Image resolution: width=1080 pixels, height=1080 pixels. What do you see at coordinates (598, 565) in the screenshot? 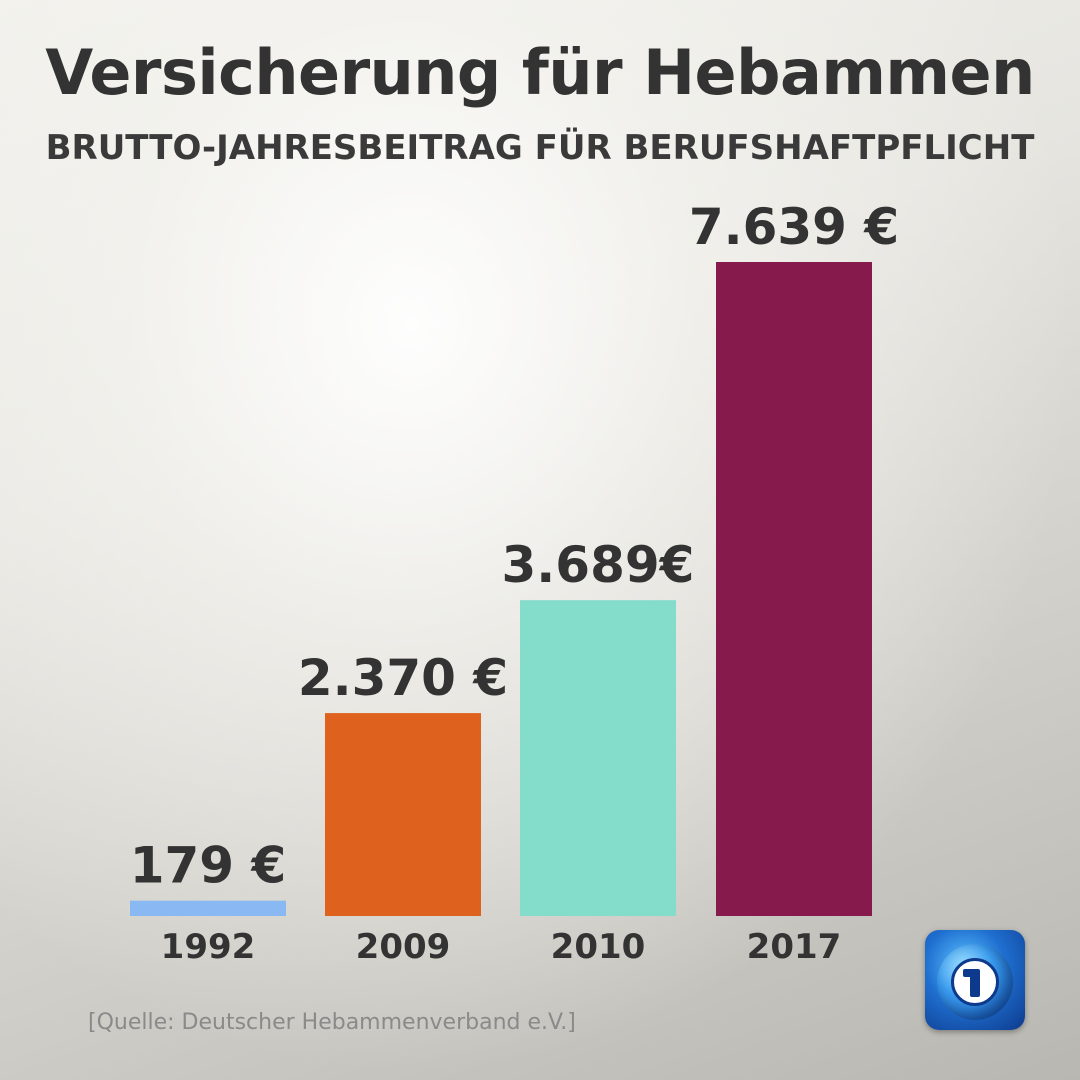
I see `value-label-2010: 3.689€` at bounding box center [598, 565].